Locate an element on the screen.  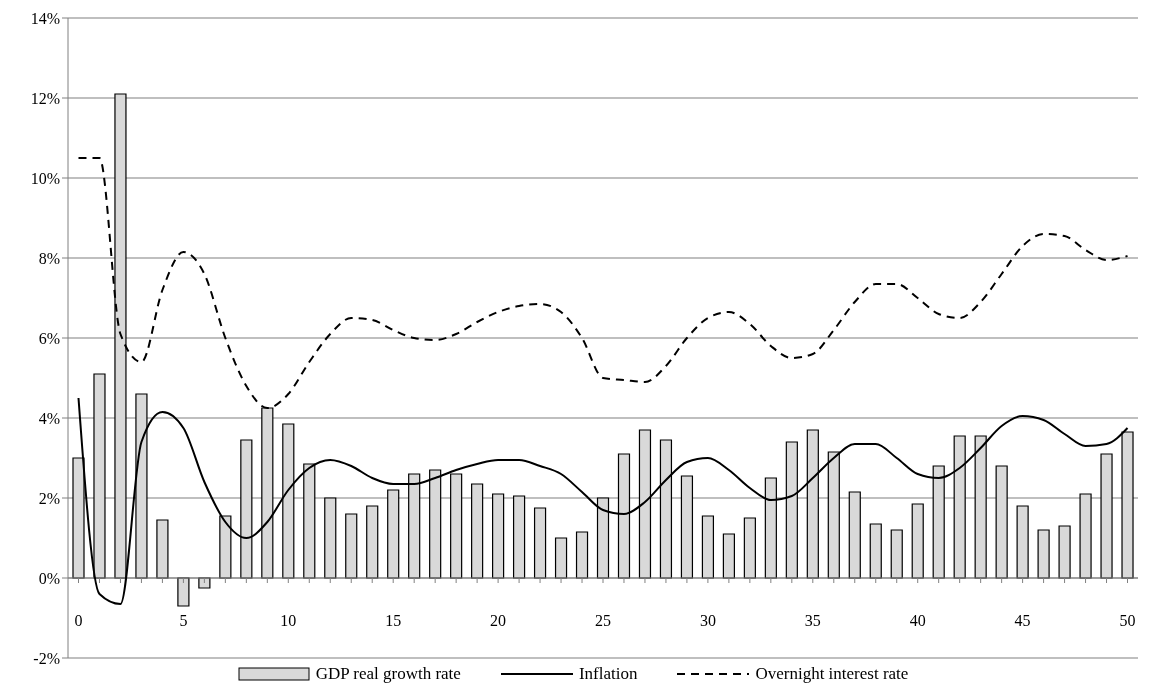
y-tick-label: 2% is located at coordinates (49, 498).